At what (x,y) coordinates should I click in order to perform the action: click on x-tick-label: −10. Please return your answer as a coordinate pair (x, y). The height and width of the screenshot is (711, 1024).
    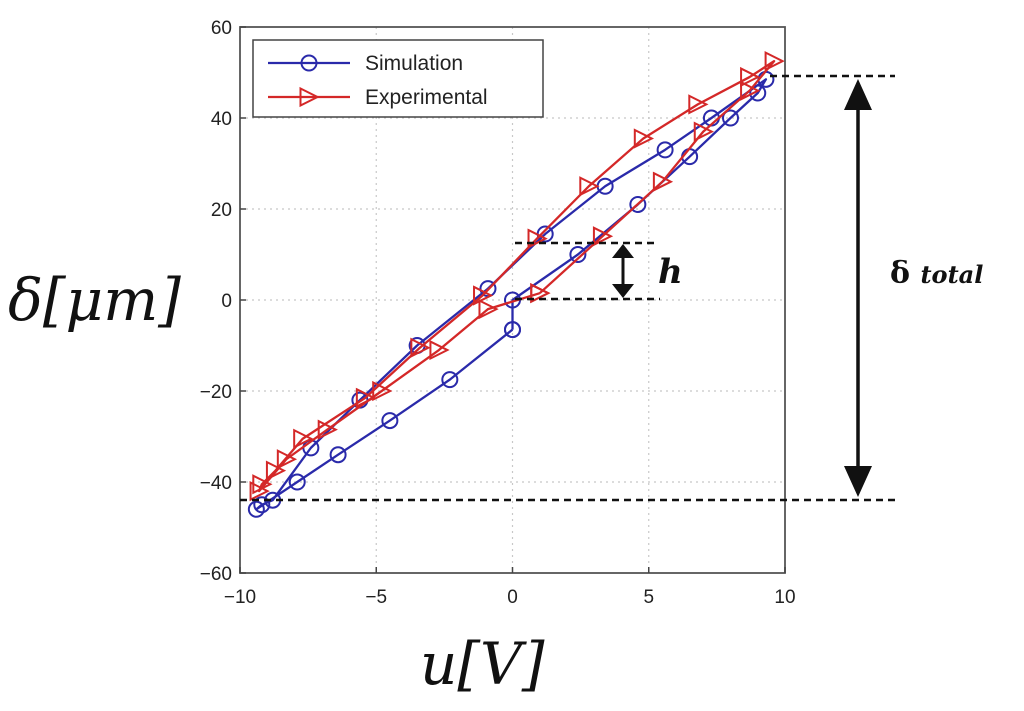
    Looking at the image, I should click on (240, 597).